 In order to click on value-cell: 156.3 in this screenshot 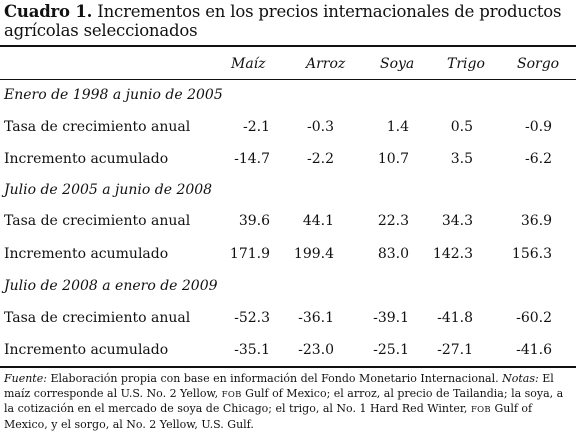, I will do `click(531, 254)`.